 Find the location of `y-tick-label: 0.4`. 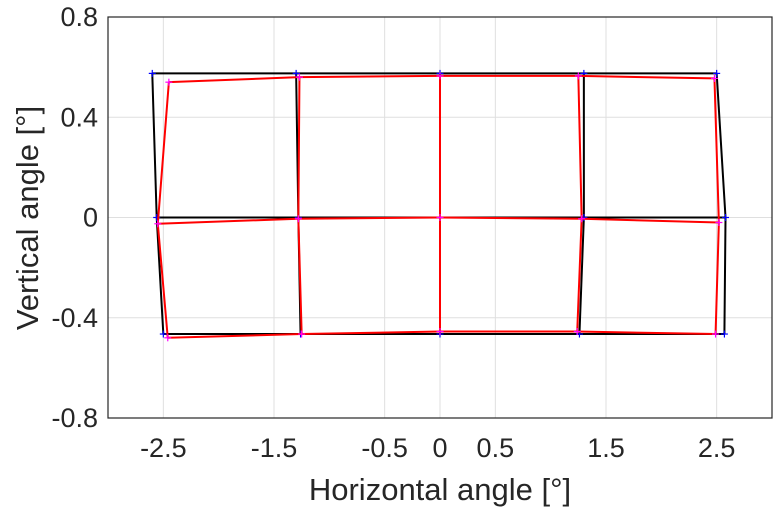

y-tick-label: 0.4 is located at coordinates (79, 117).